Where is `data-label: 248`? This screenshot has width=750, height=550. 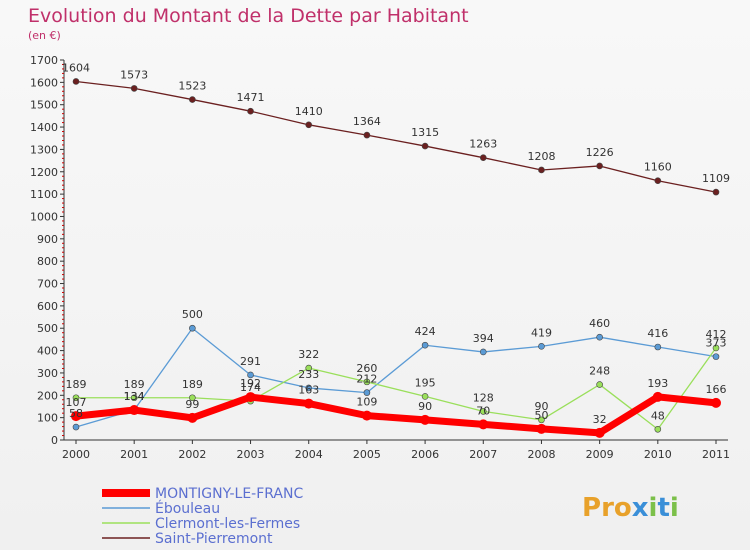 data-label: 248 is located at coordinates (599, 371).